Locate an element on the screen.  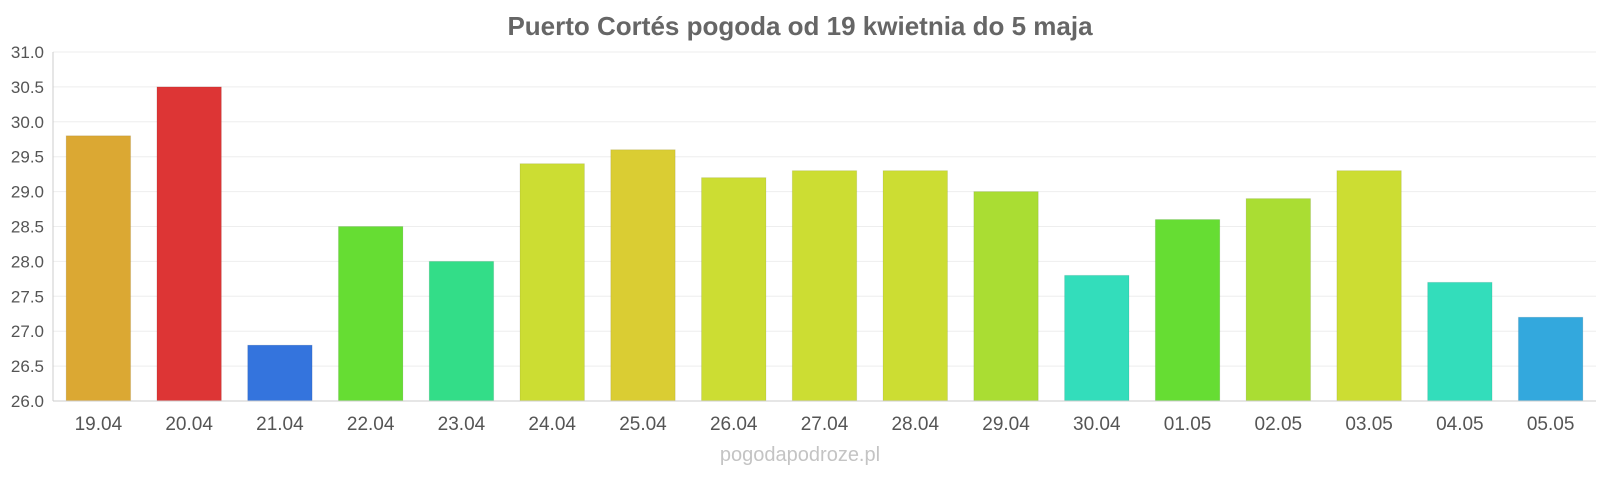
bar-05.05 is located at coordinates (1550, 359).